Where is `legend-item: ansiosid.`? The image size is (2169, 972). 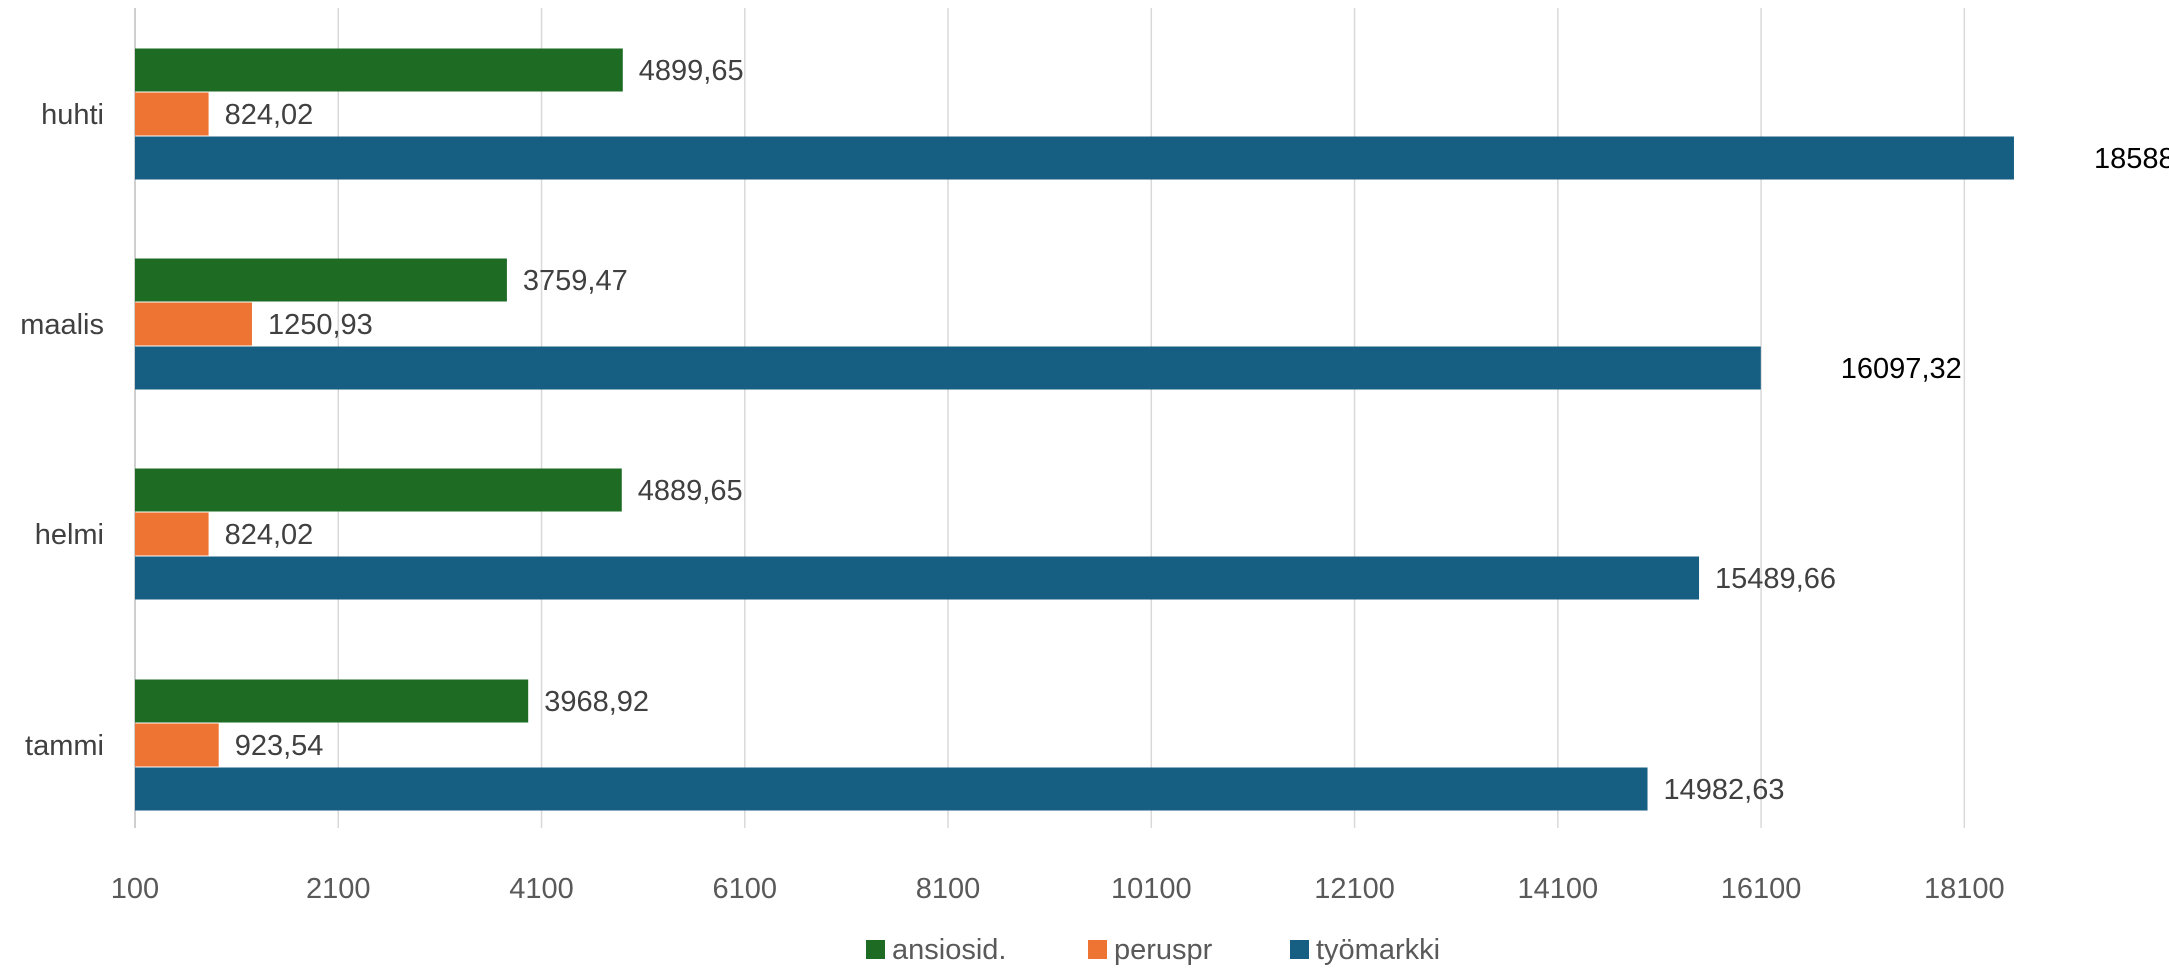 legend-item: ansiosid. is located at coordinates (936, 950).